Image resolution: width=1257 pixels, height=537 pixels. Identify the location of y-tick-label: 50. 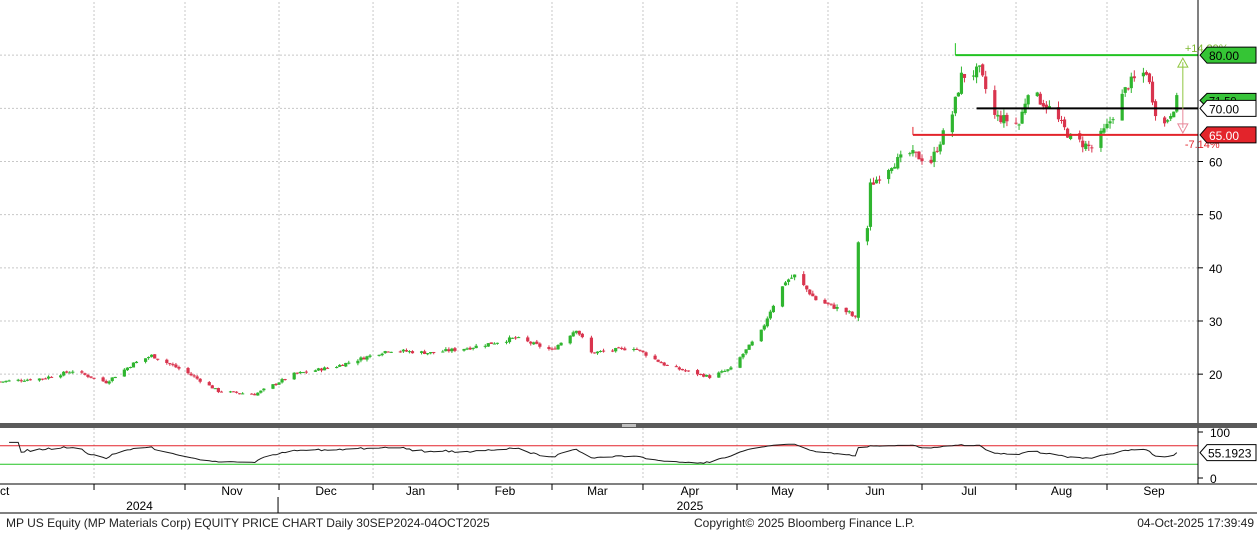
(1216, 216).